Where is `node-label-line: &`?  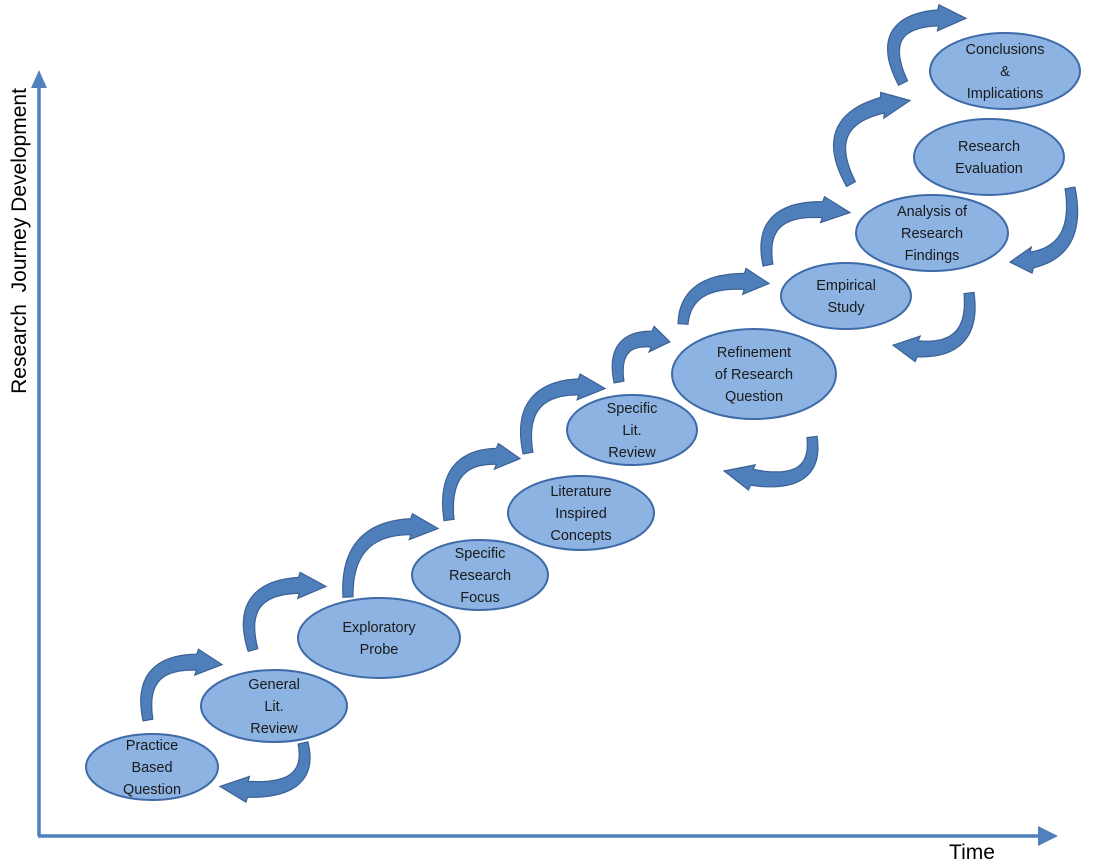 node-label-line: & is located at coordinates (1005, 72).